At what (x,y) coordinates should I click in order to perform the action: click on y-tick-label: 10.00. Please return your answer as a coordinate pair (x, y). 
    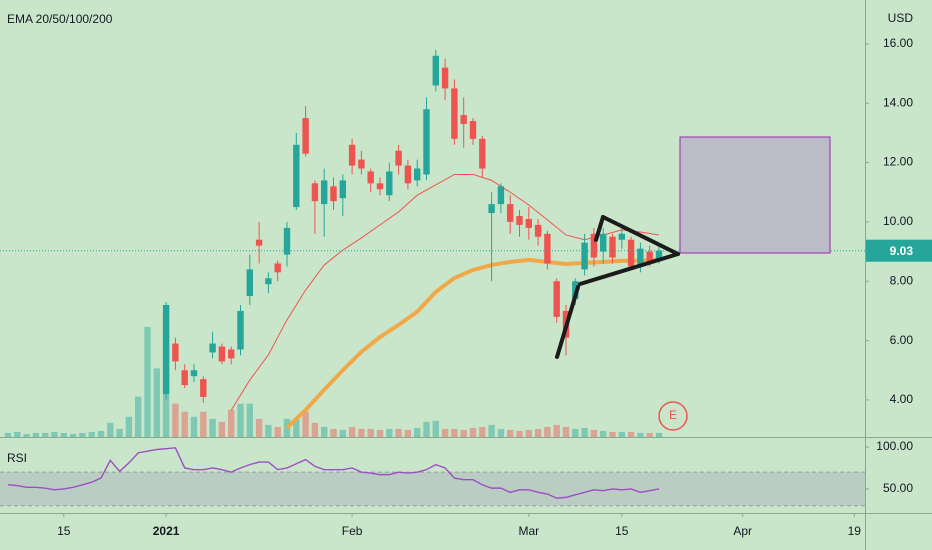
    Looking at the image, I should click on (898, 221).